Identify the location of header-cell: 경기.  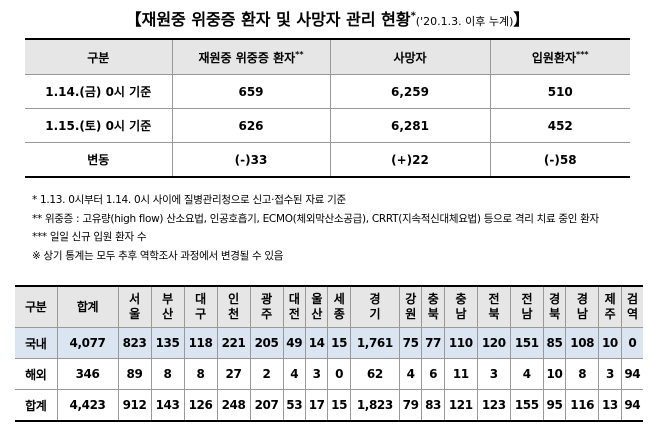
(374, 306).